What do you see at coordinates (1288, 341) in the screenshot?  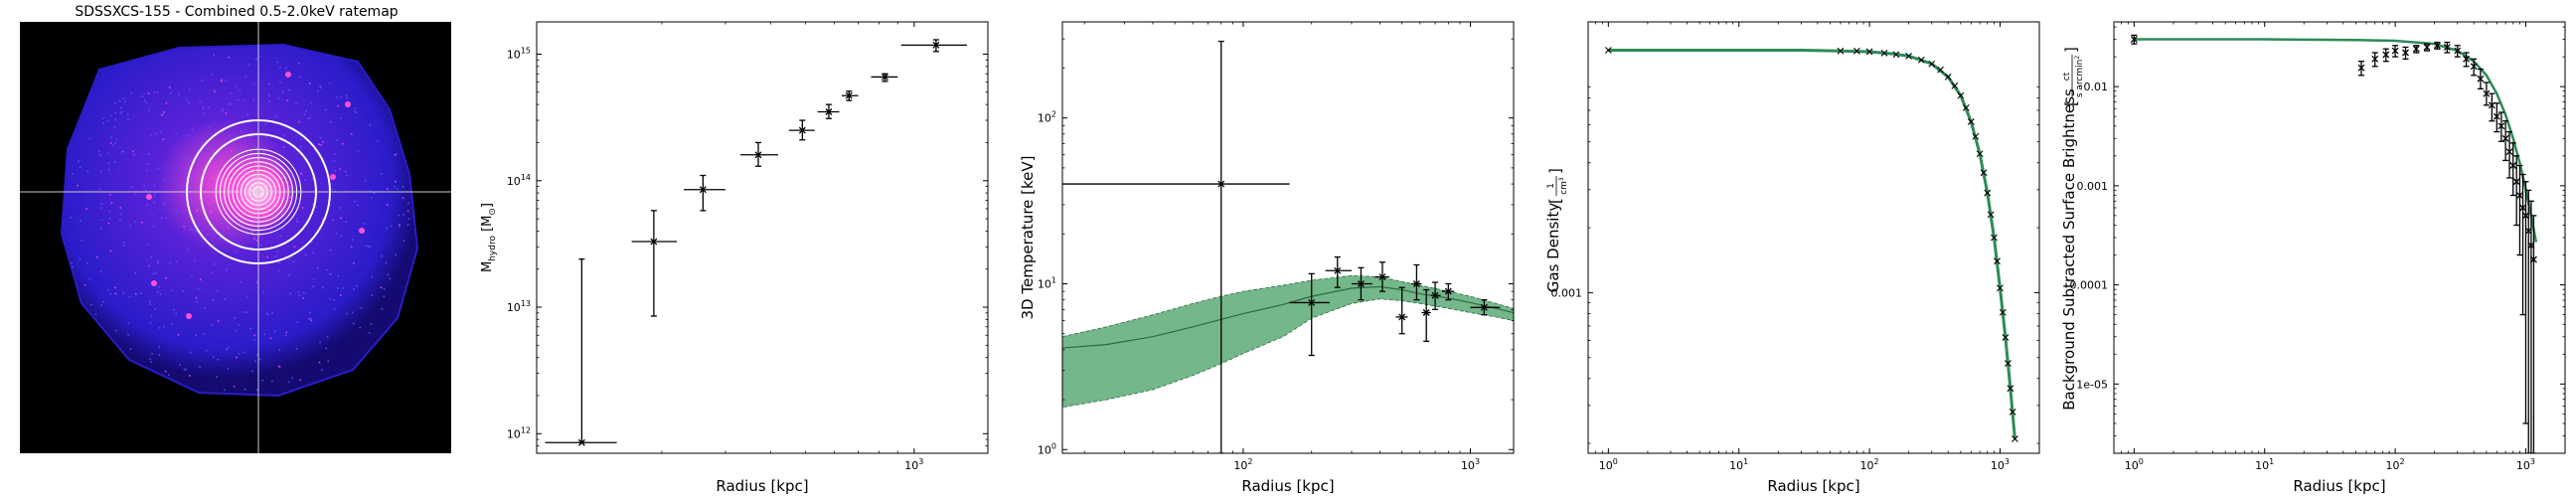 I see `model-uncertainty-band` at bounding box center [1288, 341].